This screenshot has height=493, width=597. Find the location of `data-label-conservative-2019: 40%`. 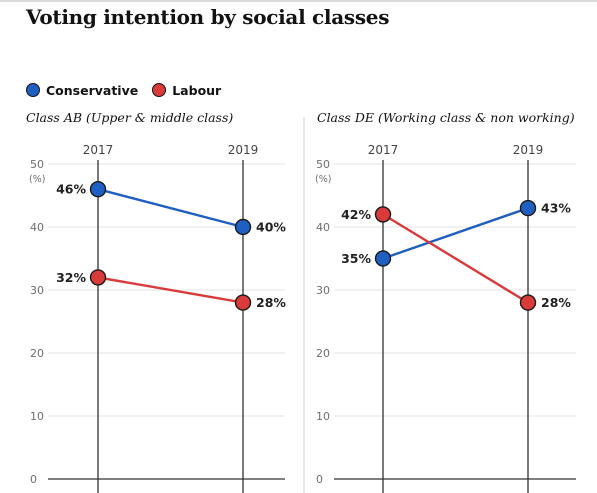

data-label-conservative-2019: 40% is located at coordinates (271, 227).